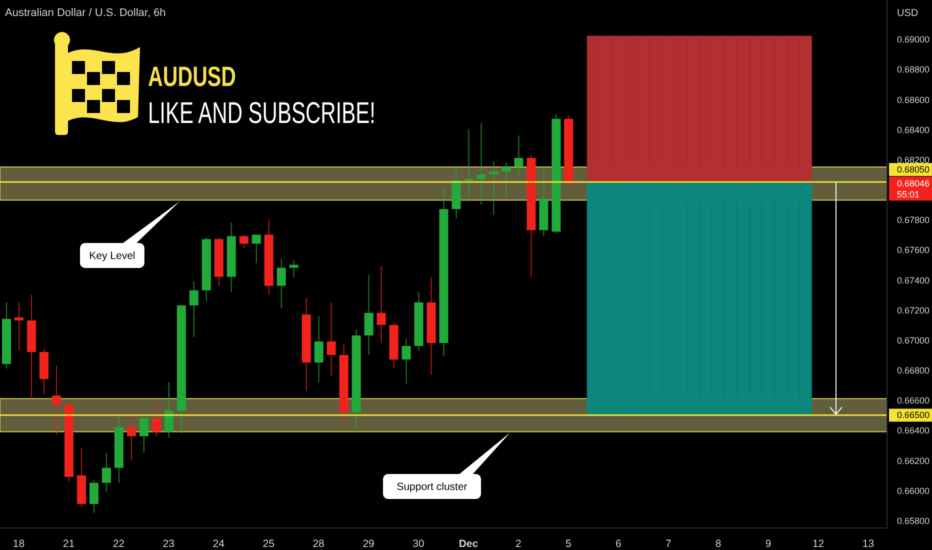  I want to click on x-tick-label: 21, so click(68, 544).